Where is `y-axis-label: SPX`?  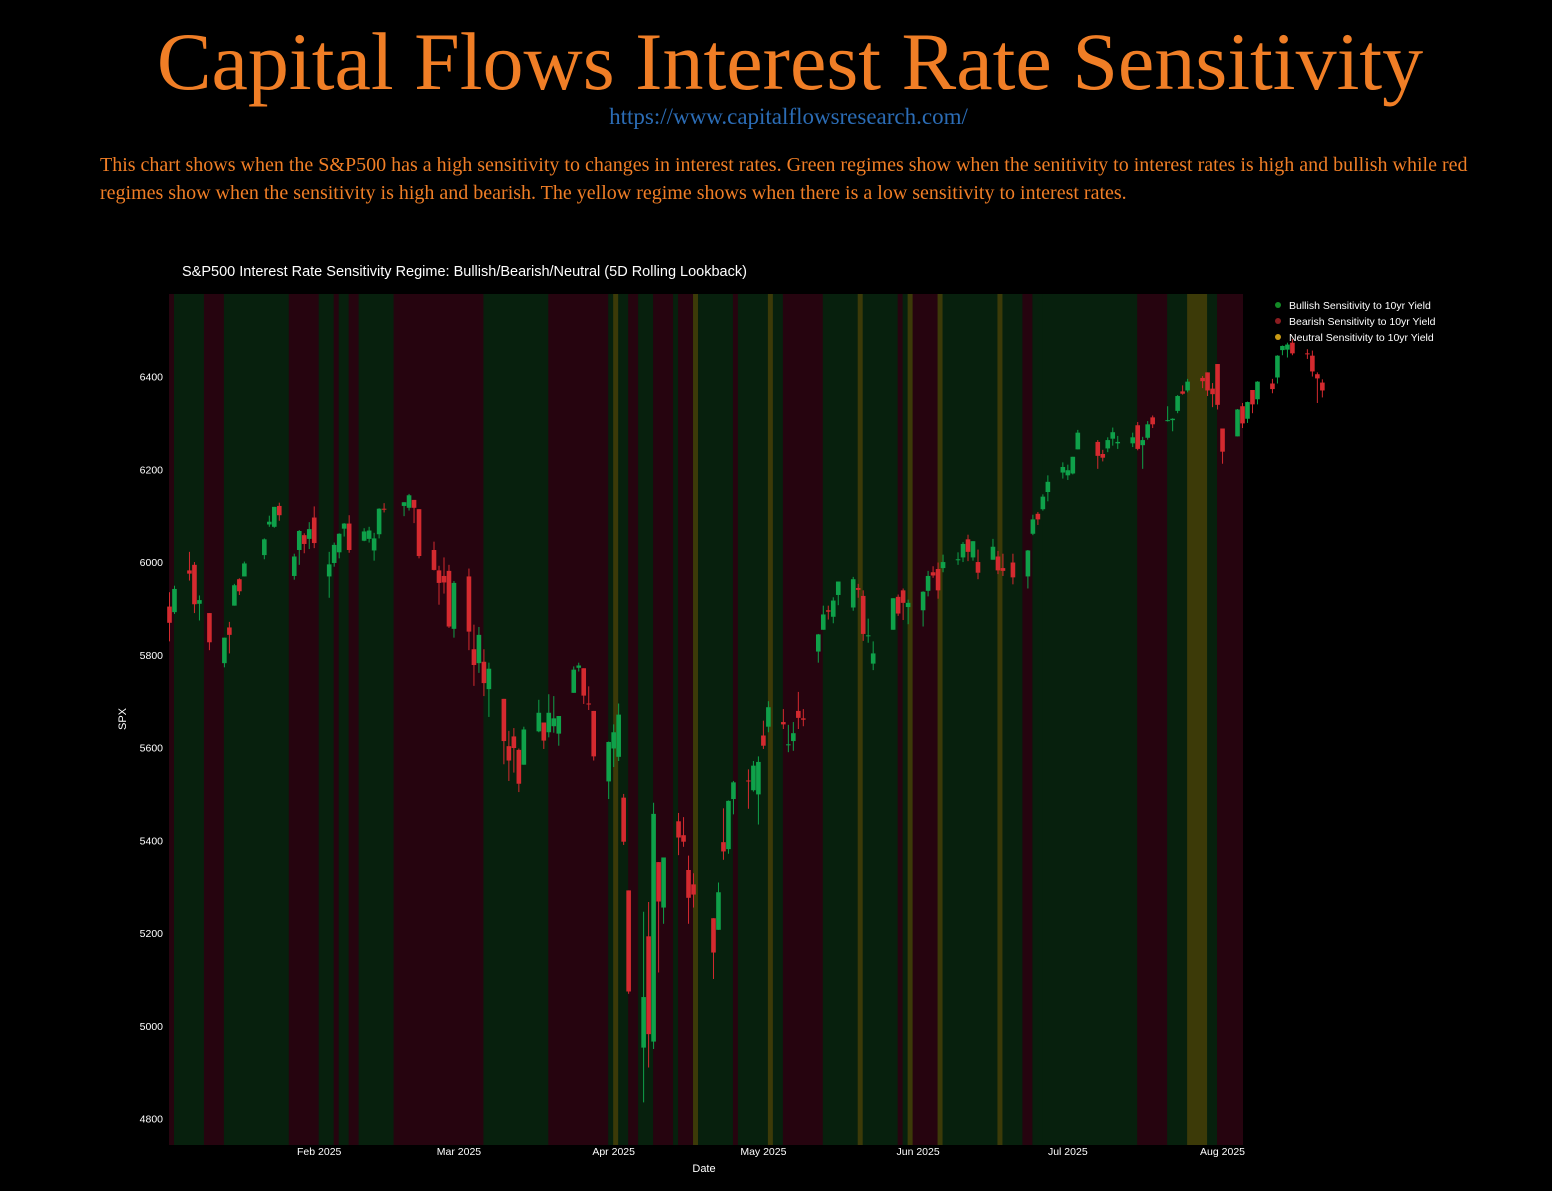 y-axis-label: SPX is located at coordinates (123, 718).